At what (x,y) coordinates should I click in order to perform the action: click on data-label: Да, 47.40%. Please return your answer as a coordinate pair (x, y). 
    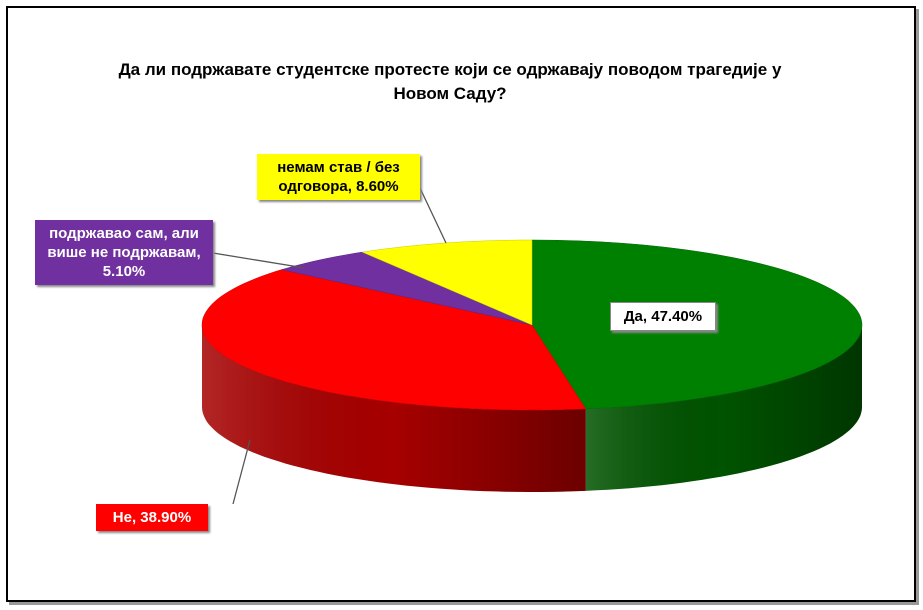
    Looking at the image, I should click on (663, 316).